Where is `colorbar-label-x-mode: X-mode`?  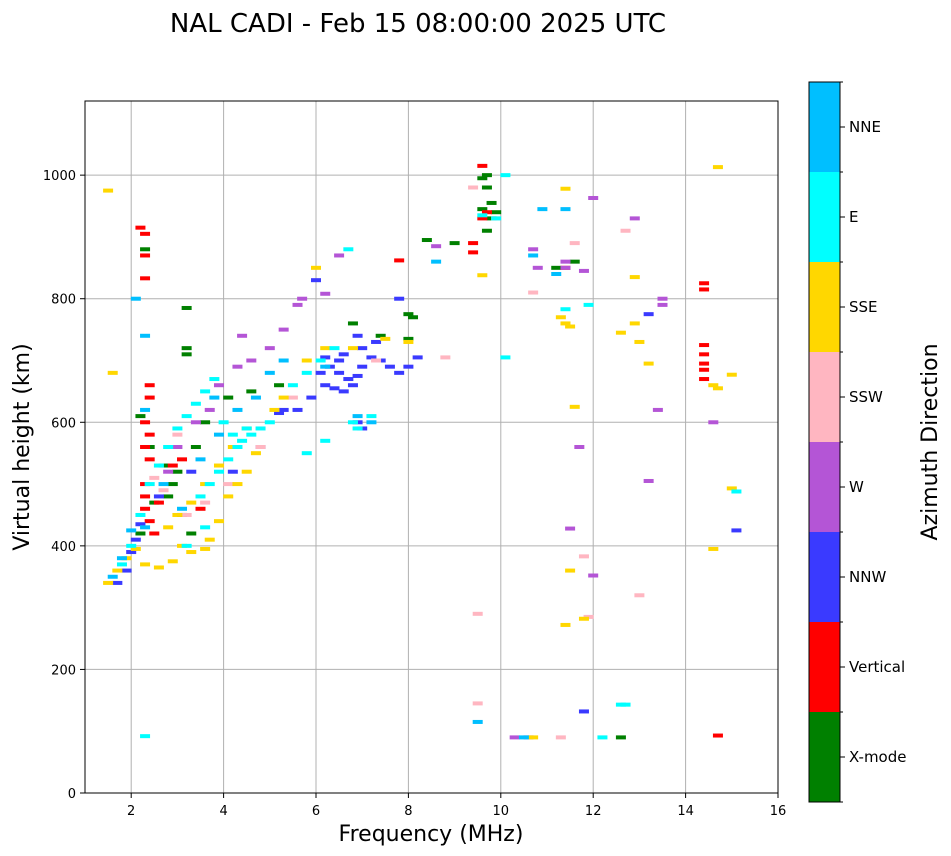
colorbar-label-x-mode: X-mode is located at coordinates (877, 757).